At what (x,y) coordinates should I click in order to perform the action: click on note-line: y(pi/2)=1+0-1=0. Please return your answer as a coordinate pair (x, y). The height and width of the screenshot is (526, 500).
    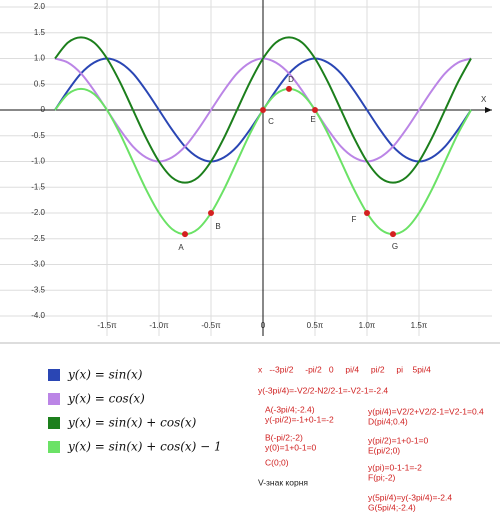
    Looking at the image, I should click on (398, 440).